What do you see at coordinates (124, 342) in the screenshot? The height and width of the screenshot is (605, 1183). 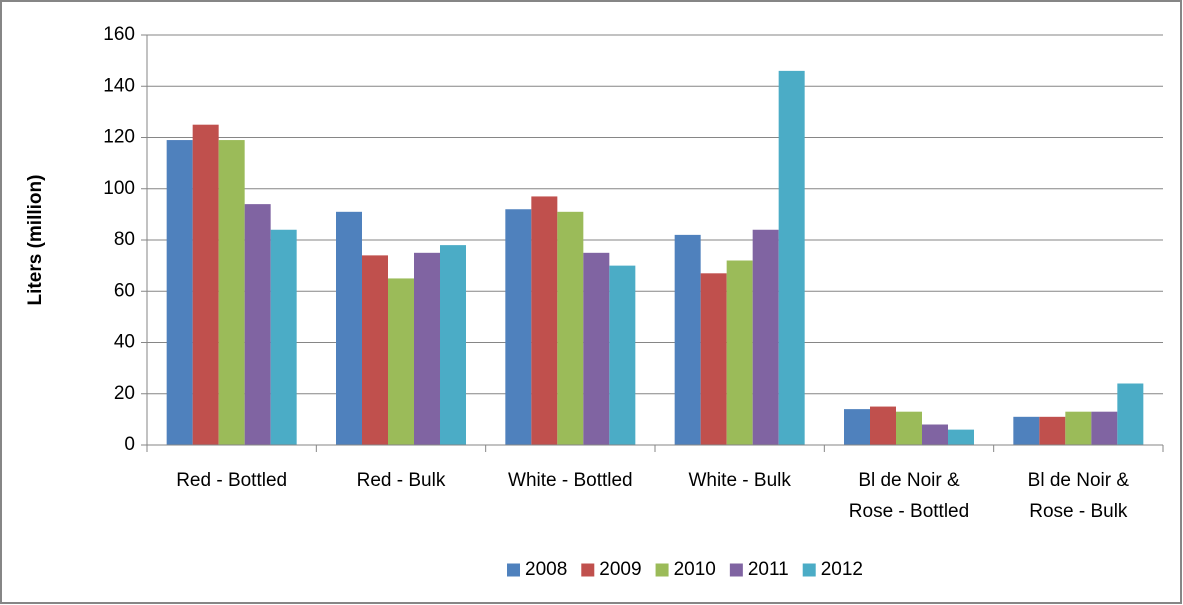 I see `y-tick-label: 40` at bounding box center [124, 342].